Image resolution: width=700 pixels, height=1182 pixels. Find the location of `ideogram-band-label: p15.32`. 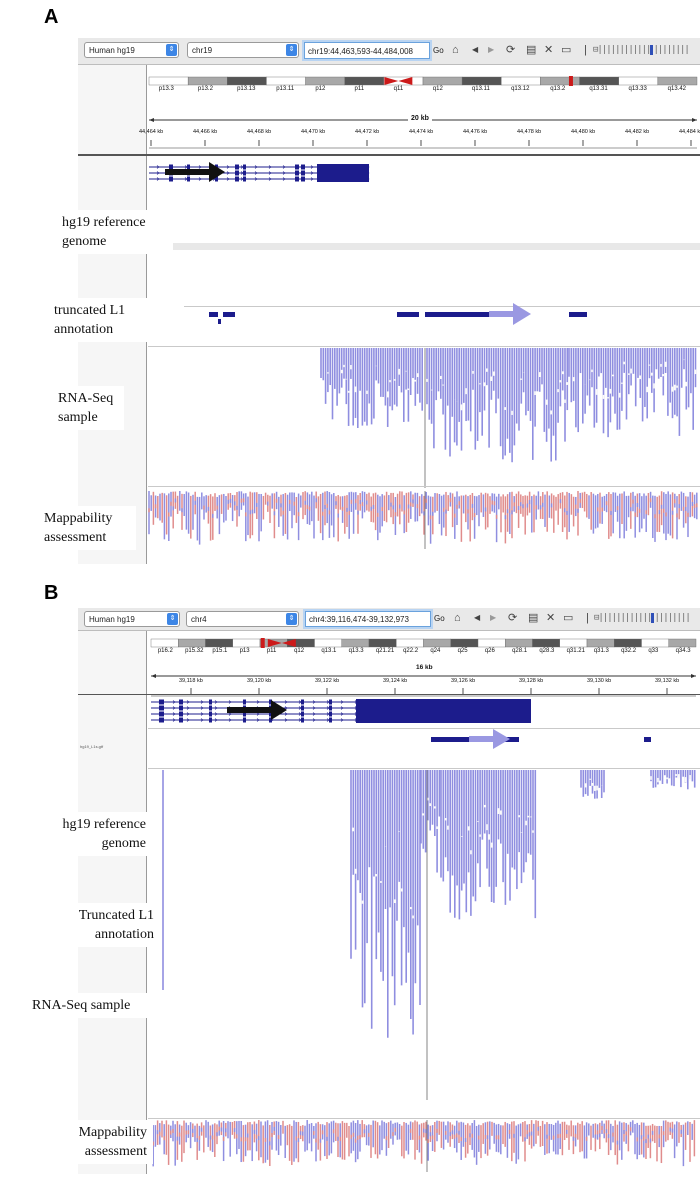

ideogram-band-label: p15.32 is located at coordinates (194, 651).